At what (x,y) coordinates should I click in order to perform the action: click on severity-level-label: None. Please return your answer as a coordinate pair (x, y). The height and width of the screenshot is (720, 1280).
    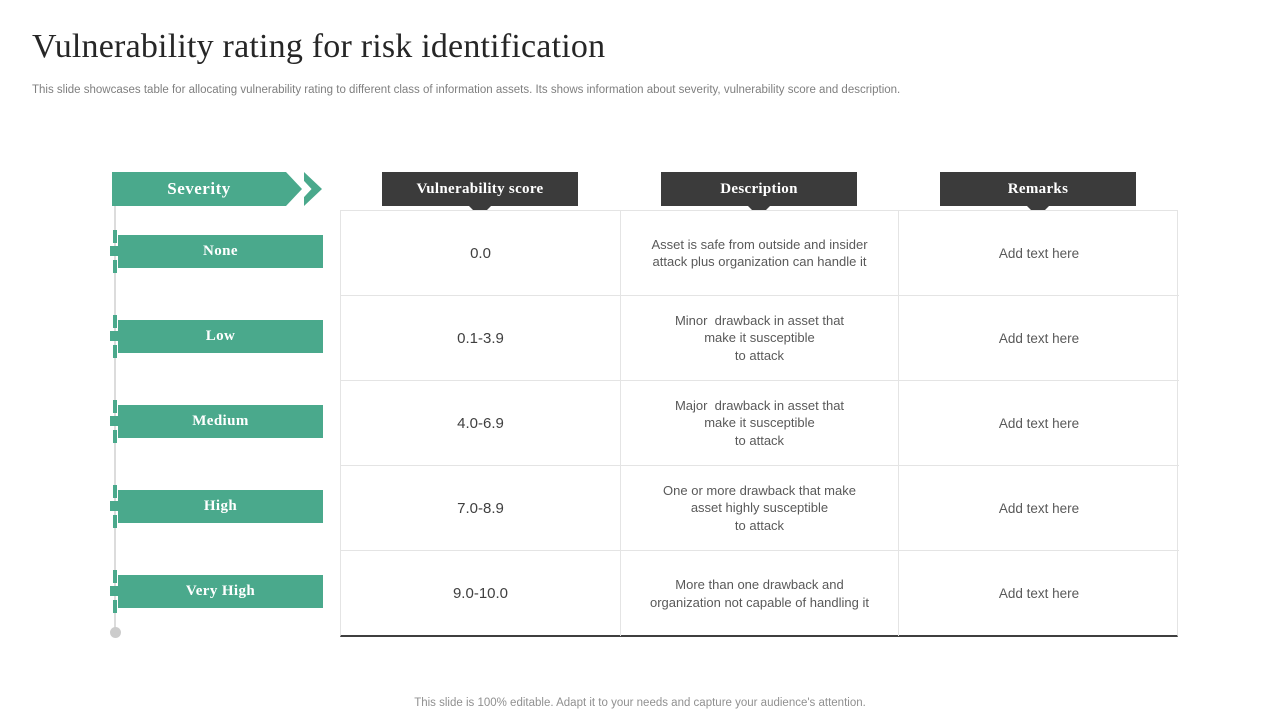
    Looking at the image, I should click on (220, 251).